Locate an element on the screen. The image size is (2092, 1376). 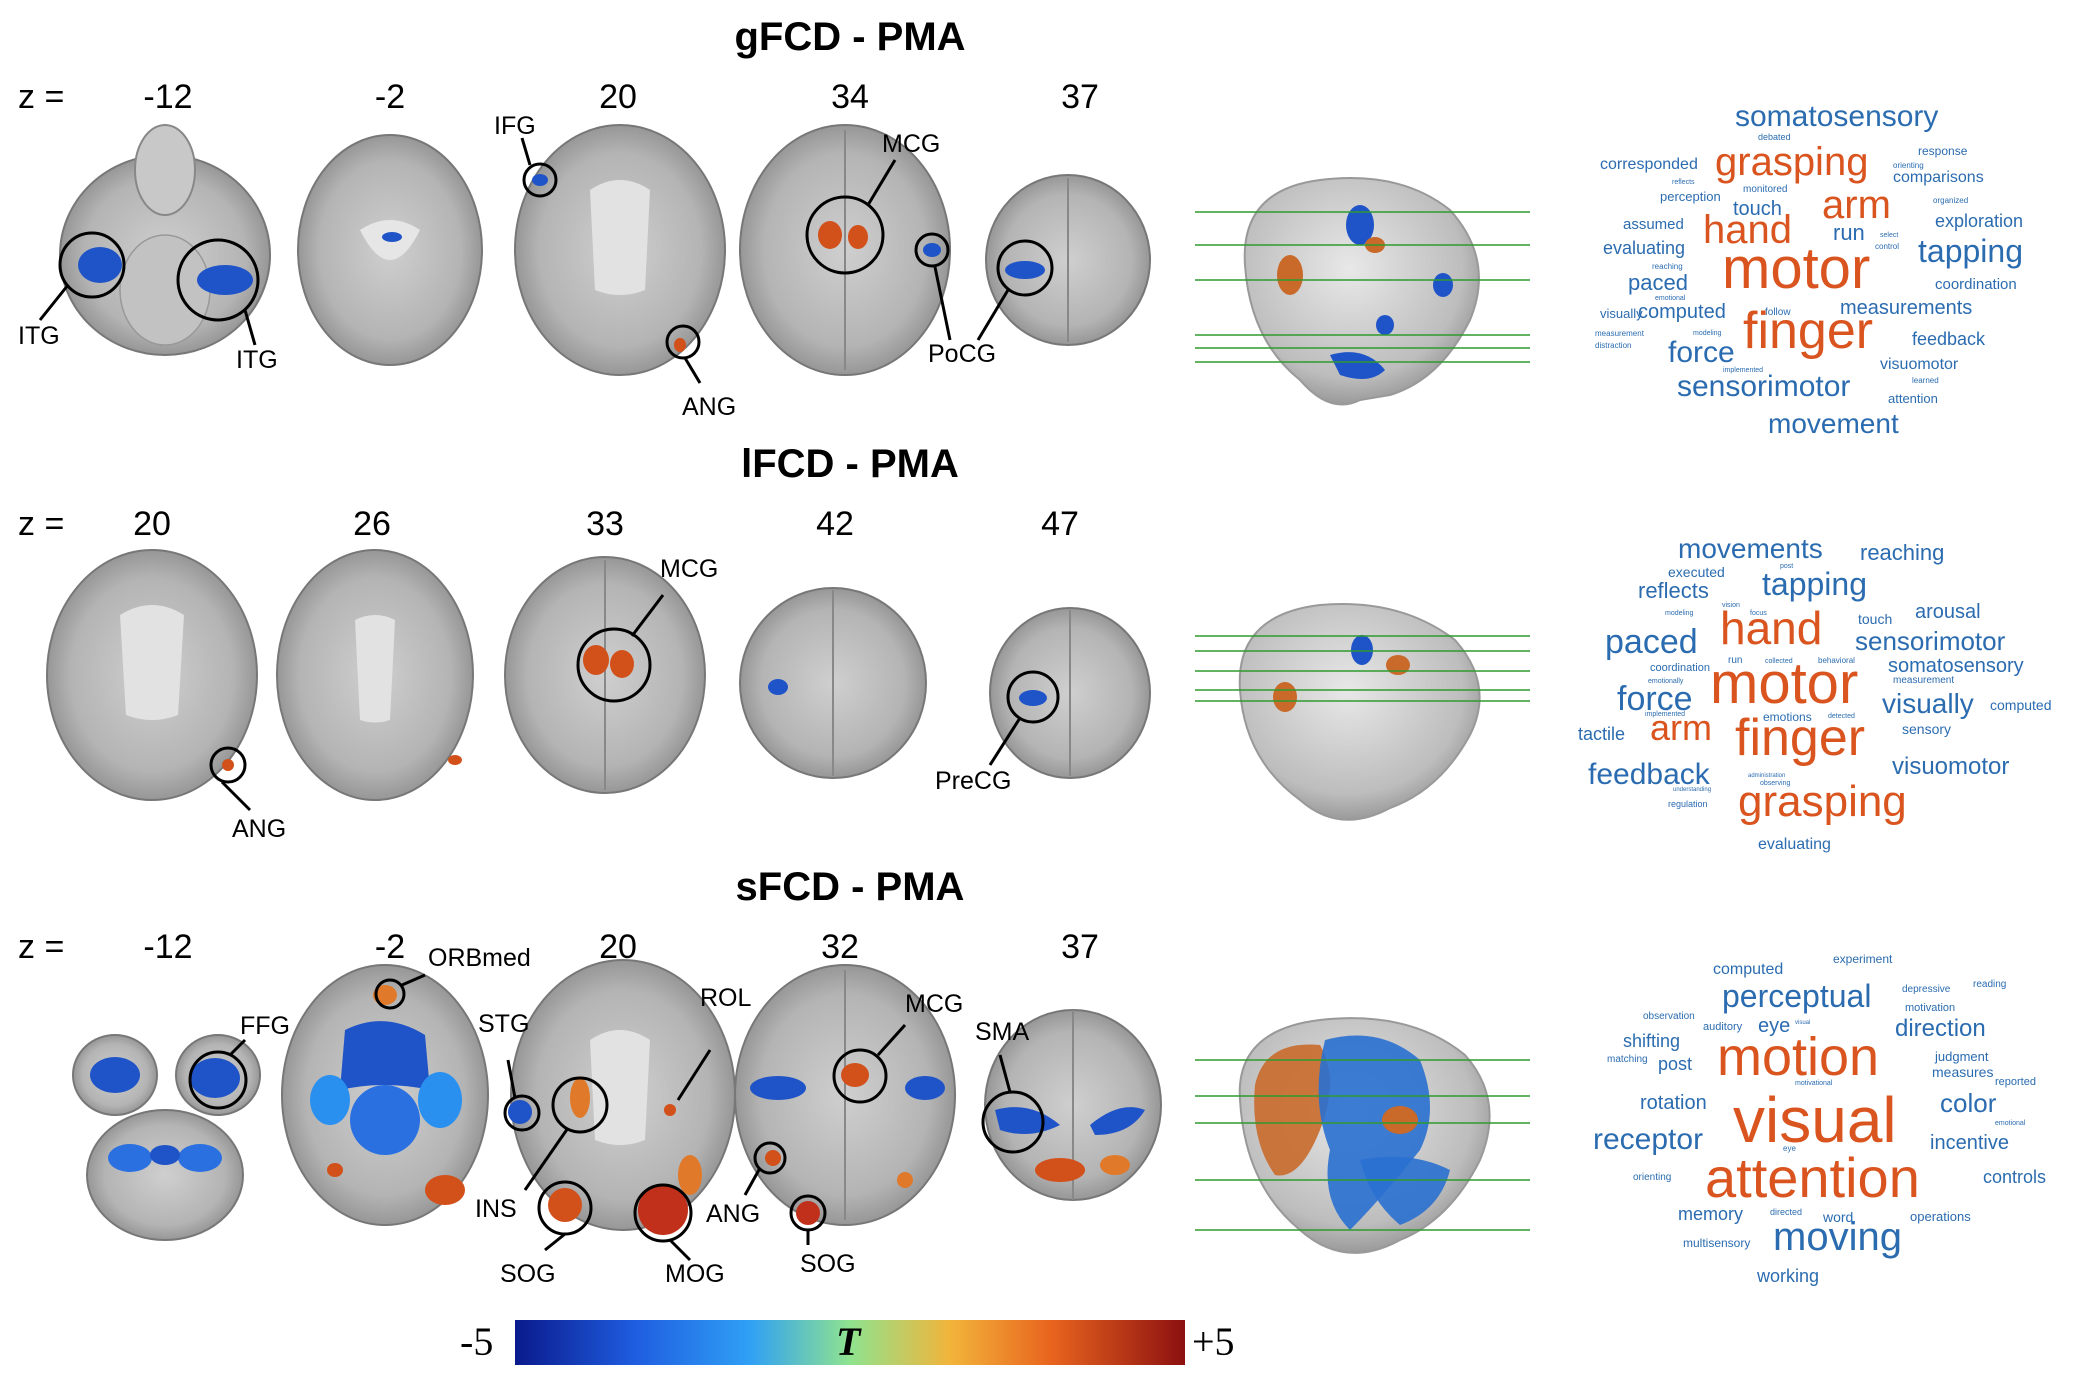
wordcloud-word: tapping is located at coordinates (1970, 251).